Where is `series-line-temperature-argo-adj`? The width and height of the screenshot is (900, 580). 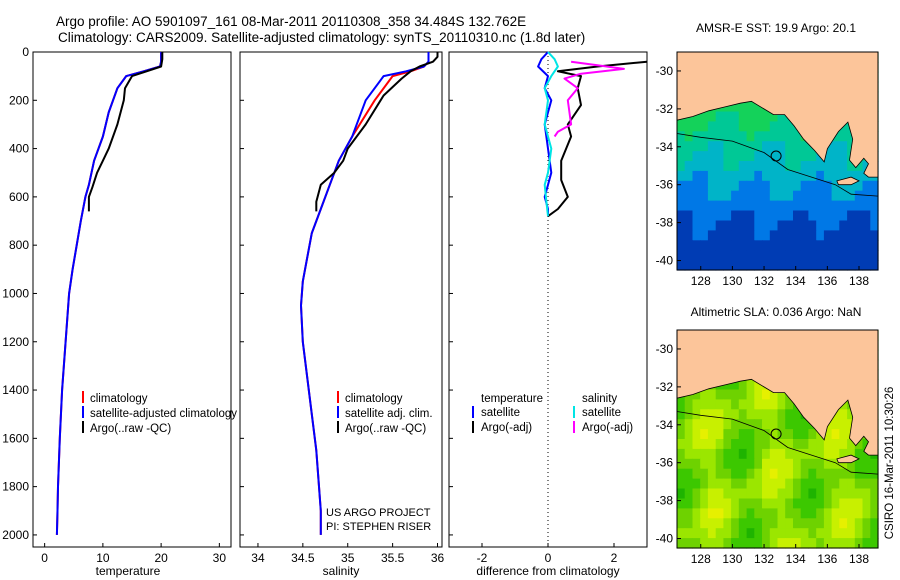
series-line-temperature-argo-adj is located at coordinates (597, 139).